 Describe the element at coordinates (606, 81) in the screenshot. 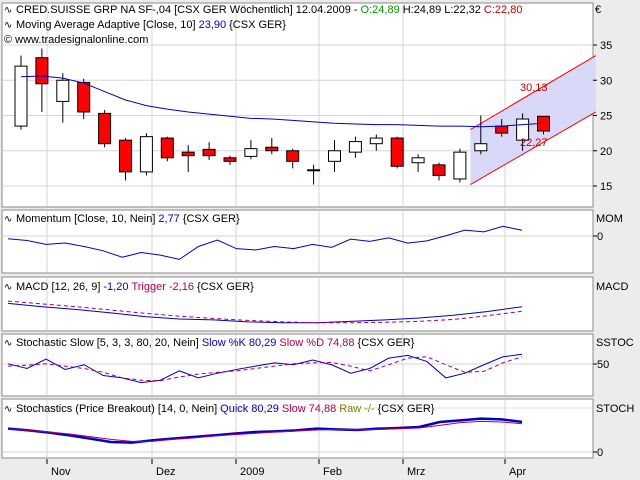

I see `price-tick-label: 30` at that location.